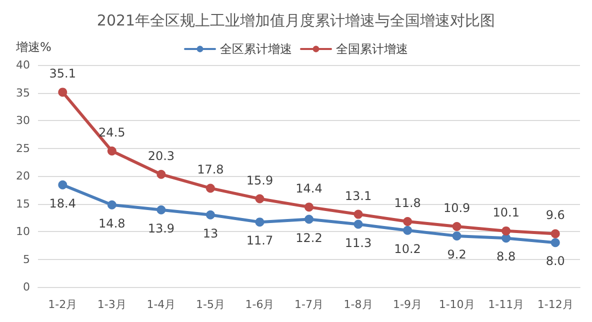 This screenshot has height=322, width=592. Describe the element at coordinates (33, 47) in the screenshot. I see `y-axis-title: 增速%` at that location.